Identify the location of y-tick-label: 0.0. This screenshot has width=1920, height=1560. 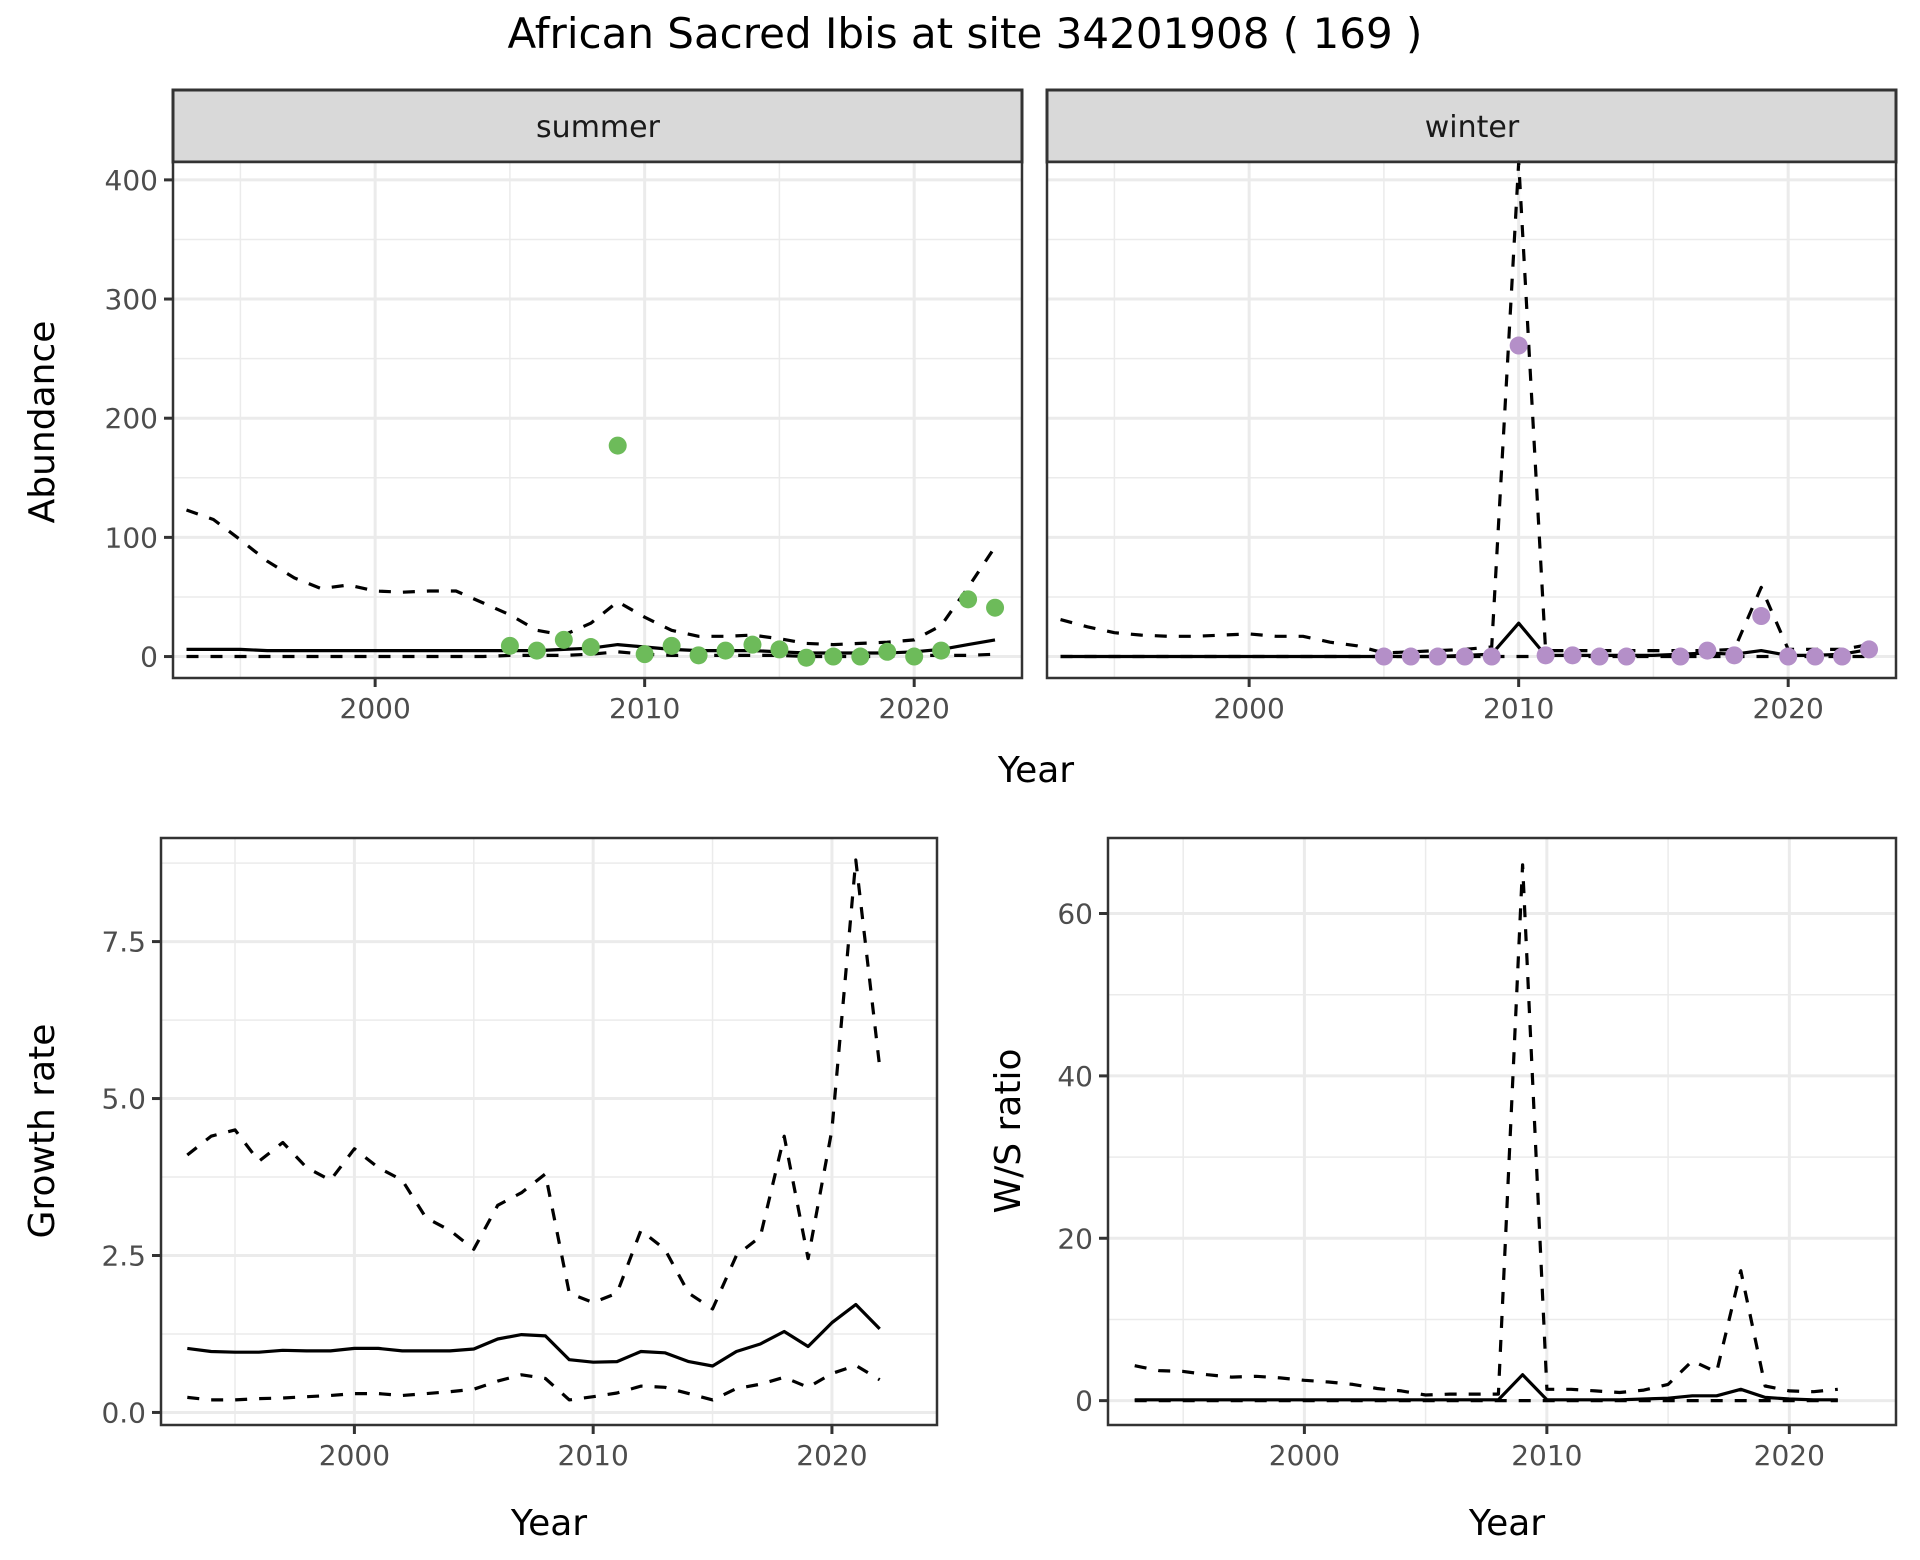
(123, 1412).